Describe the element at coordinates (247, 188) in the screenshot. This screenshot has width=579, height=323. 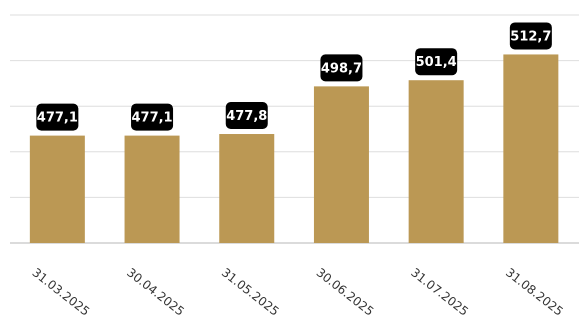
I see `bar-31.05.2025` at that location.